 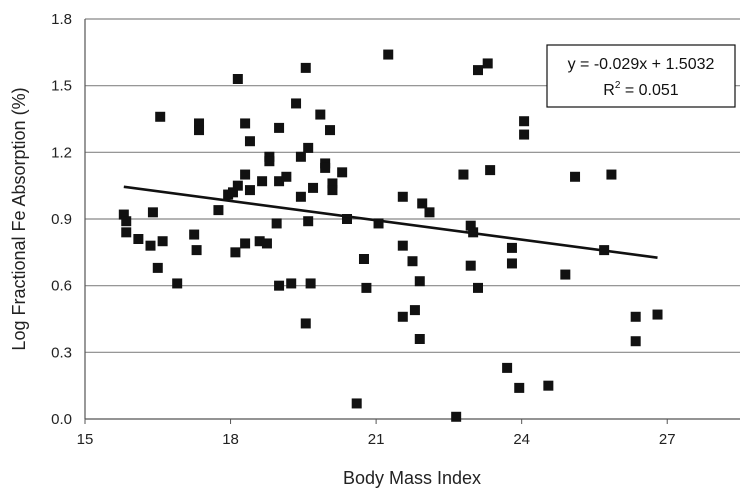 I want to click on r-squared-symbol: R, so click(x=609, y=90).